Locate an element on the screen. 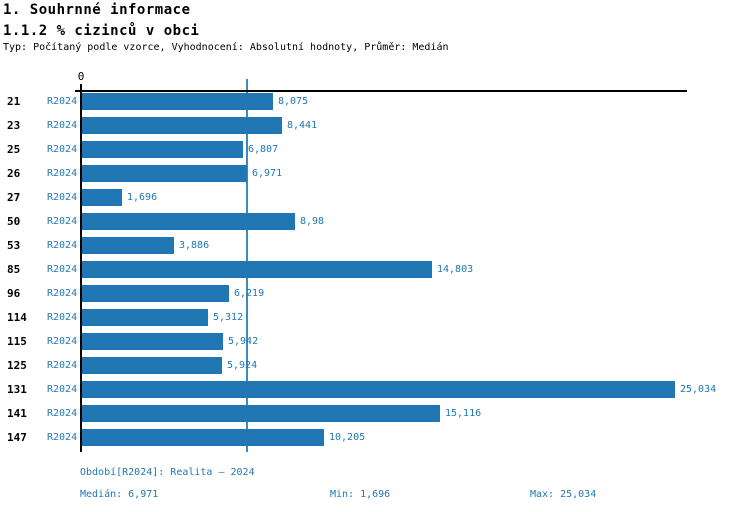 This screenshot has width=750, height=512. chart-row: 131 R2024 25,034 is located at coordinates (375, 392).